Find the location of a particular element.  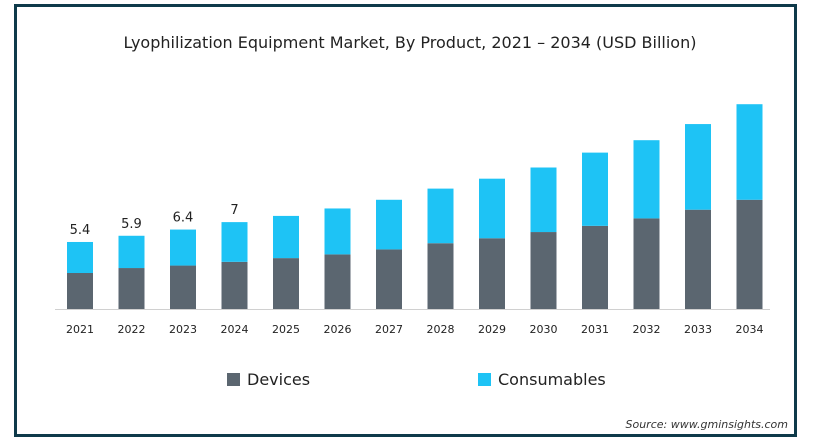

x-tick-label: 2031 is located at coordinates (595, 329).